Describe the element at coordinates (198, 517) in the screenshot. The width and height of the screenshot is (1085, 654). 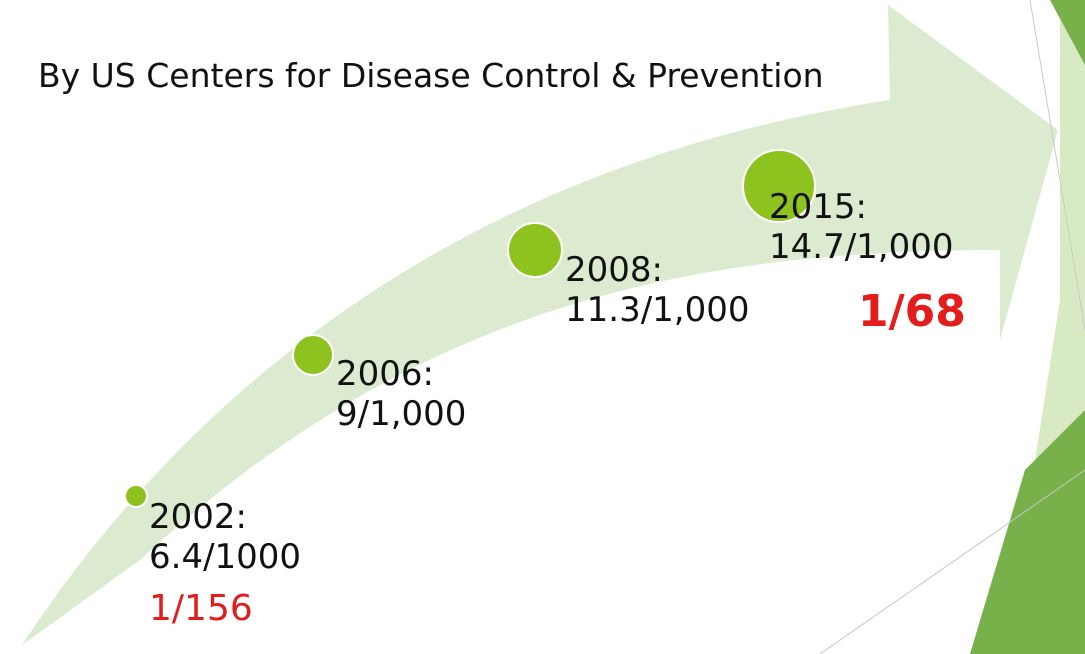
I see `milestone-year: 2002:` at that location.